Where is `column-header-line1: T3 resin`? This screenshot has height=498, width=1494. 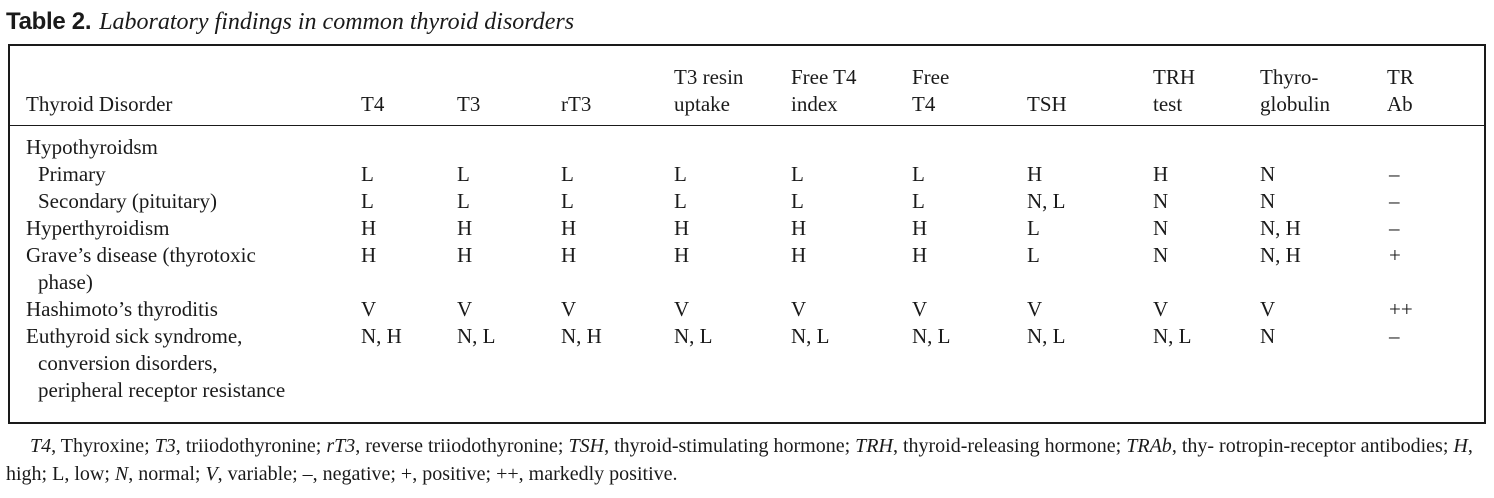
column-header-line1: T3 resin is located at coordinates (709, 77).